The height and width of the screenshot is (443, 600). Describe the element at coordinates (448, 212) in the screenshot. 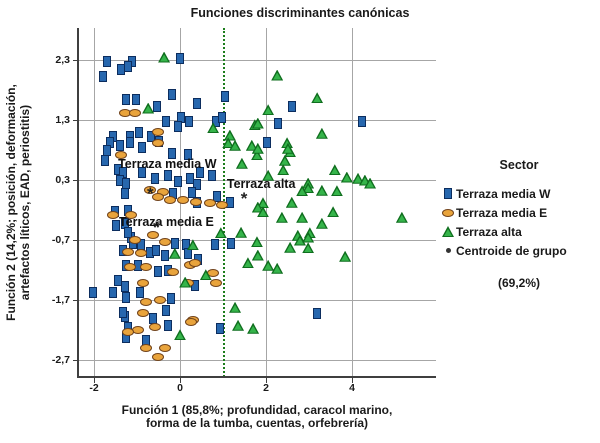

I see `ellipse-marker-icon` at that location.